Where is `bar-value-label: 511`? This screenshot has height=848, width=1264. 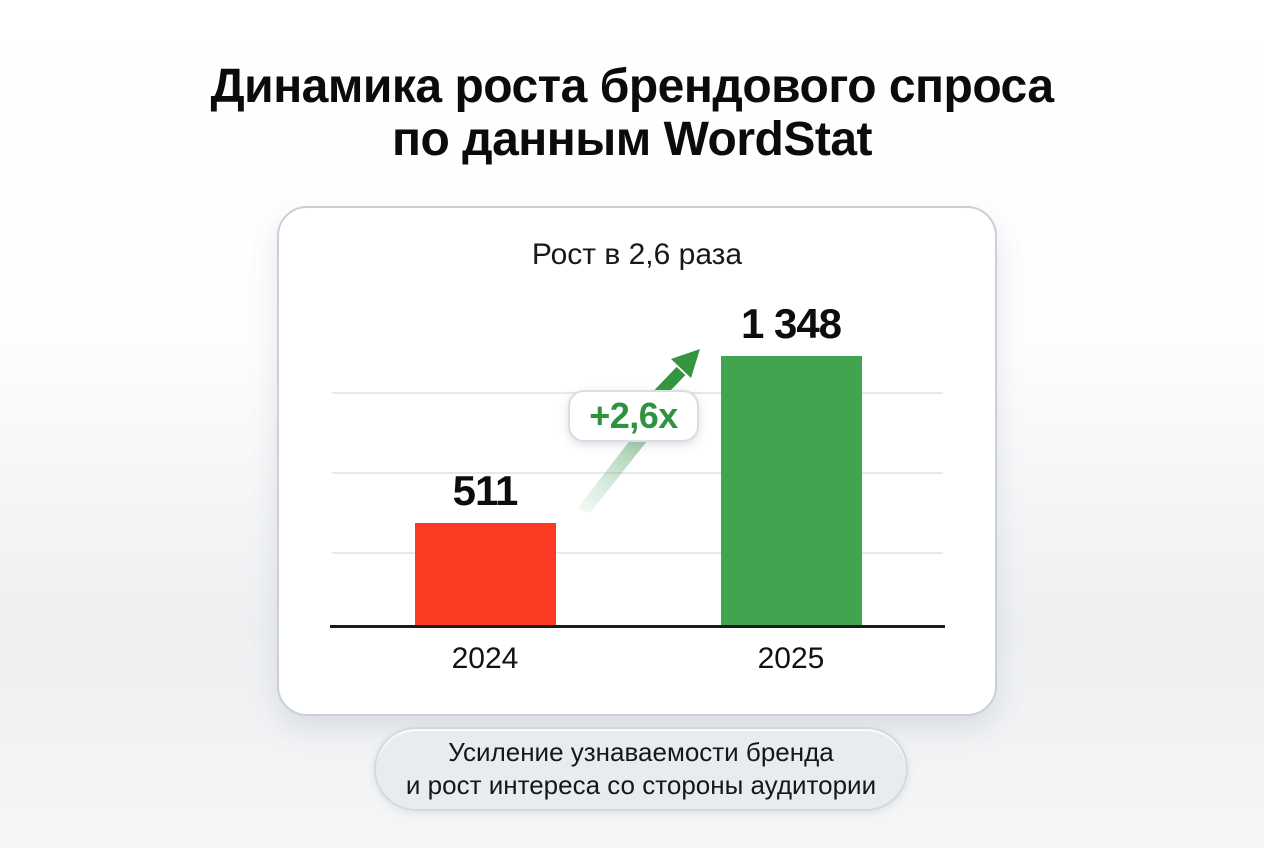 bar-value-label: 511 is located at coordinates (485, 490).